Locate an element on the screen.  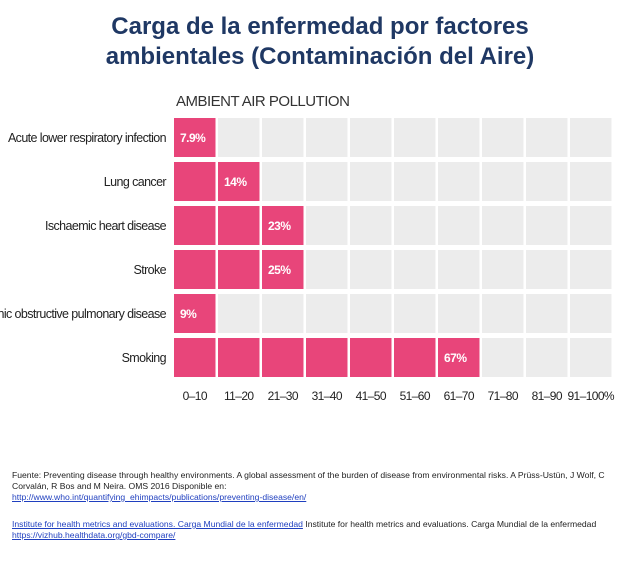
x-tick-label: 31–40 is located at coordinates (327, 396).